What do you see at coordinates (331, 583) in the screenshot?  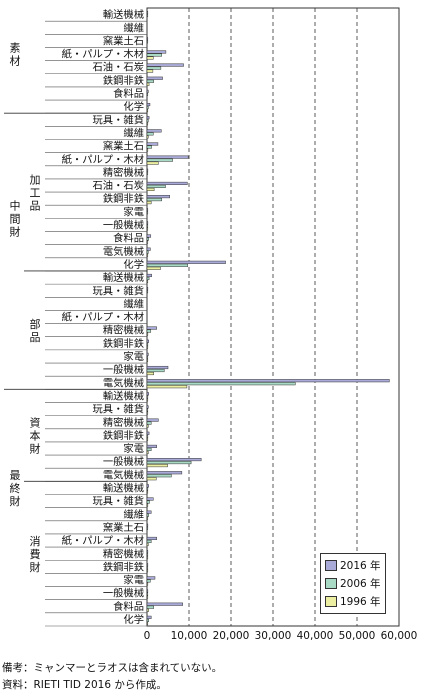 I see `legend-swatch-2006` at bounding box center [331, 583].